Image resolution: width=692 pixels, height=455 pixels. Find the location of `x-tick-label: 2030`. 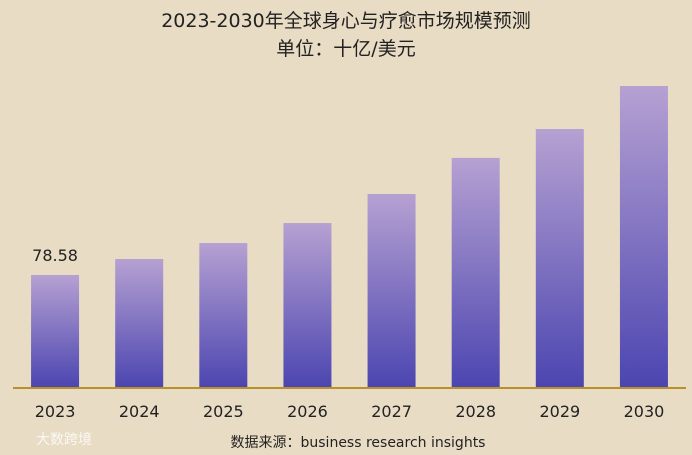

x-tick-label: 2030 is located at coordinates (644, 411).